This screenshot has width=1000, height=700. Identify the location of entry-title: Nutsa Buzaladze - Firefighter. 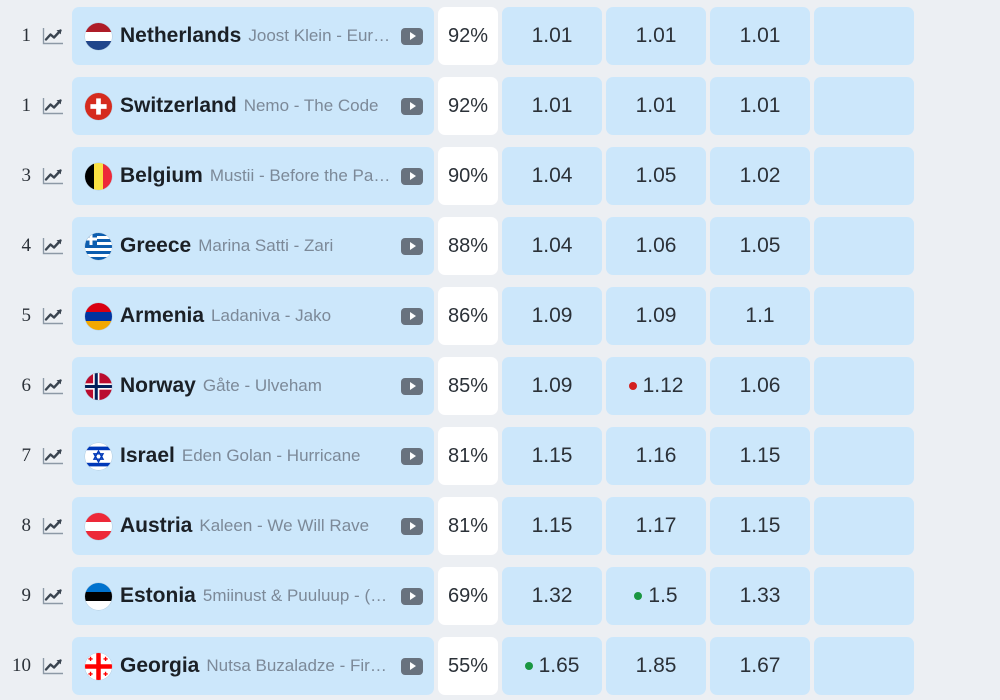
(299, 665).